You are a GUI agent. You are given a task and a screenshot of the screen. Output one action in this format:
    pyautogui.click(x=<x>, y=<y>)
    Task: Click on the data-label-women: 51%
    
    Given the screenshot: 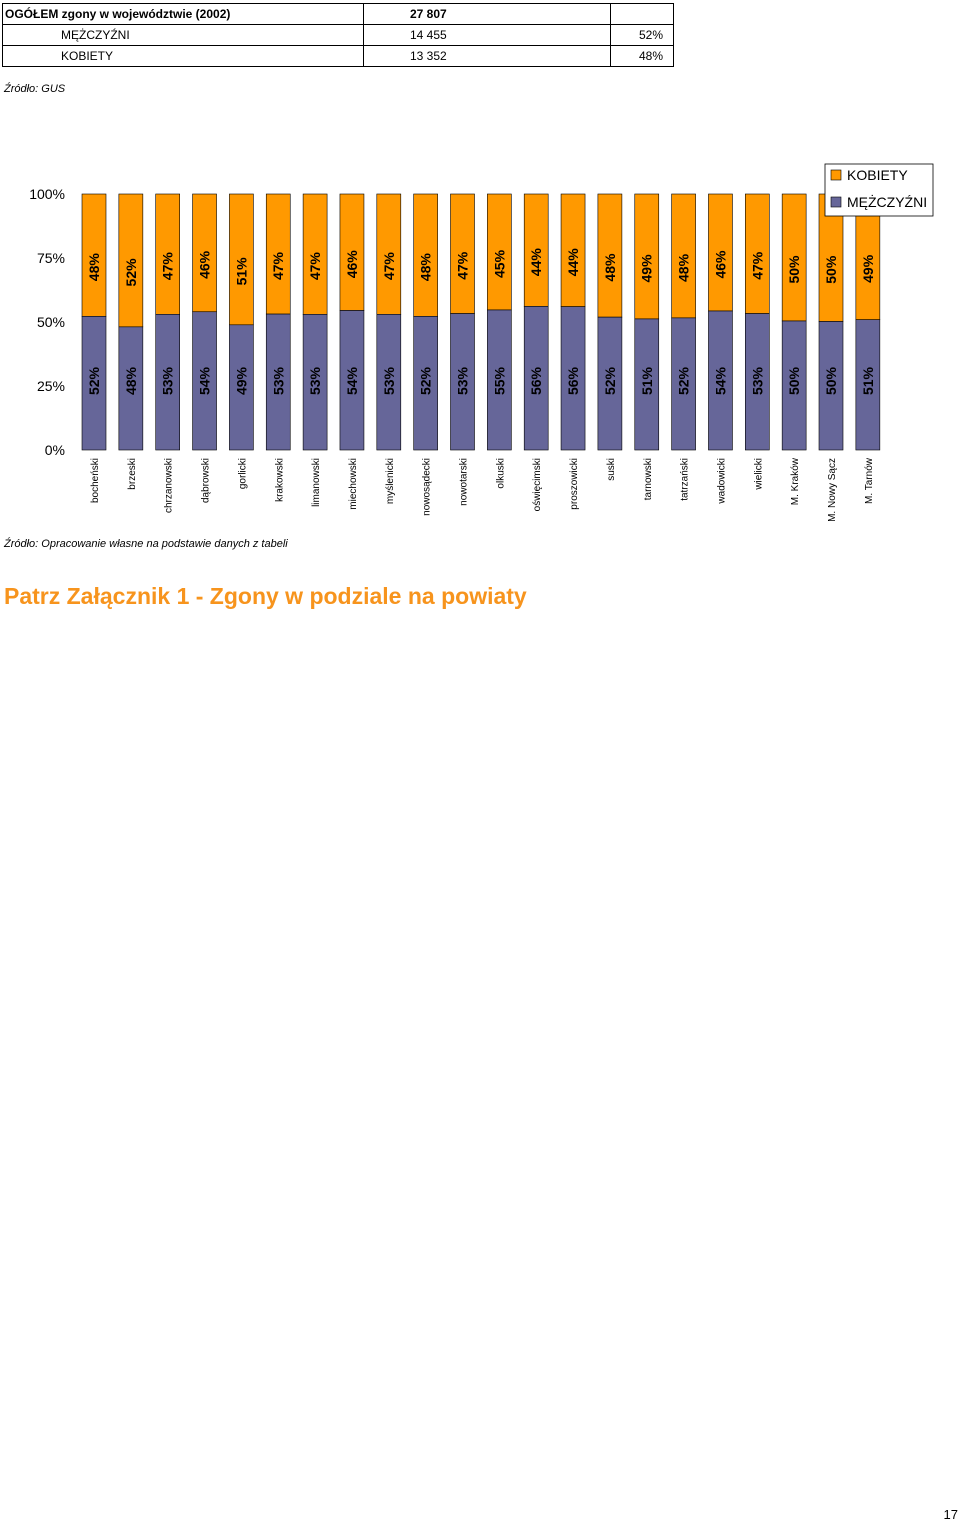 What is the action you would take?
    pyautogui.click(x=241, y=271)
    